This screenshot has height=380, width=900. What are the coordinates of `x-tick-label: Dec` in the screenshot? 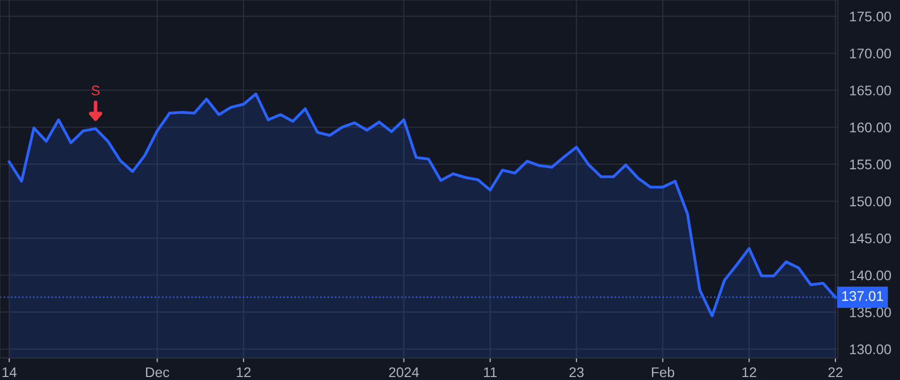 It's located at (158, 373).